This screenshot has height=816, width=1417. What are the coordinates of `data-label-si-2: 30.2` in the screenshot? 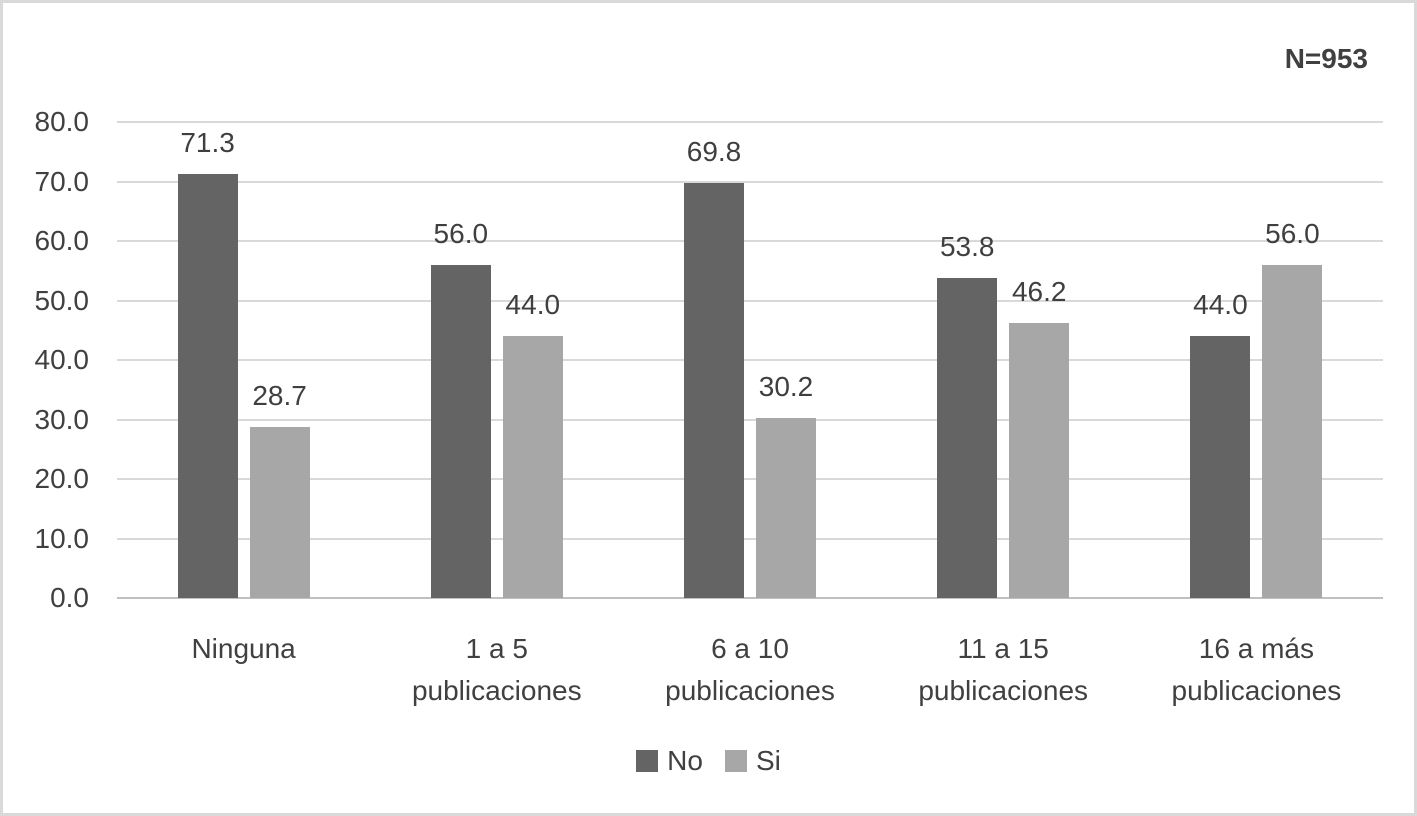 It's located at (786, 387).